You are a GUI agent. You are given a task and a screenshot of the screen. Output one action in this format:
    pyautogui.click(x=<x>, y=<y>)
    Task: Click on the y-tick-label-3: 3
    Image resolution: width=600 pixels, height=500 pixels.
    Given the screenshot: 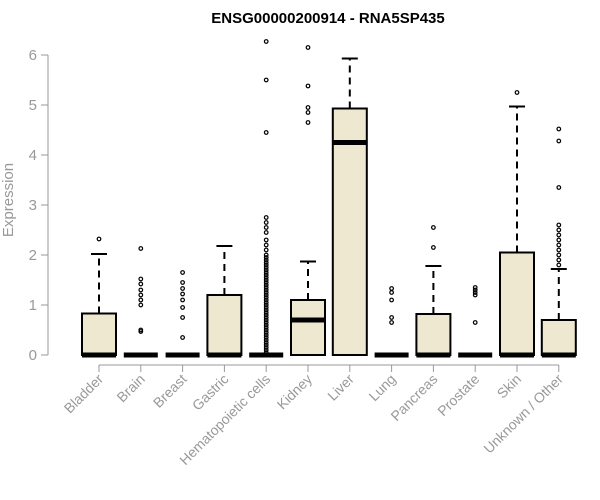 What is the action you would take?
    pyautogui.click(x=33, y=205)
    